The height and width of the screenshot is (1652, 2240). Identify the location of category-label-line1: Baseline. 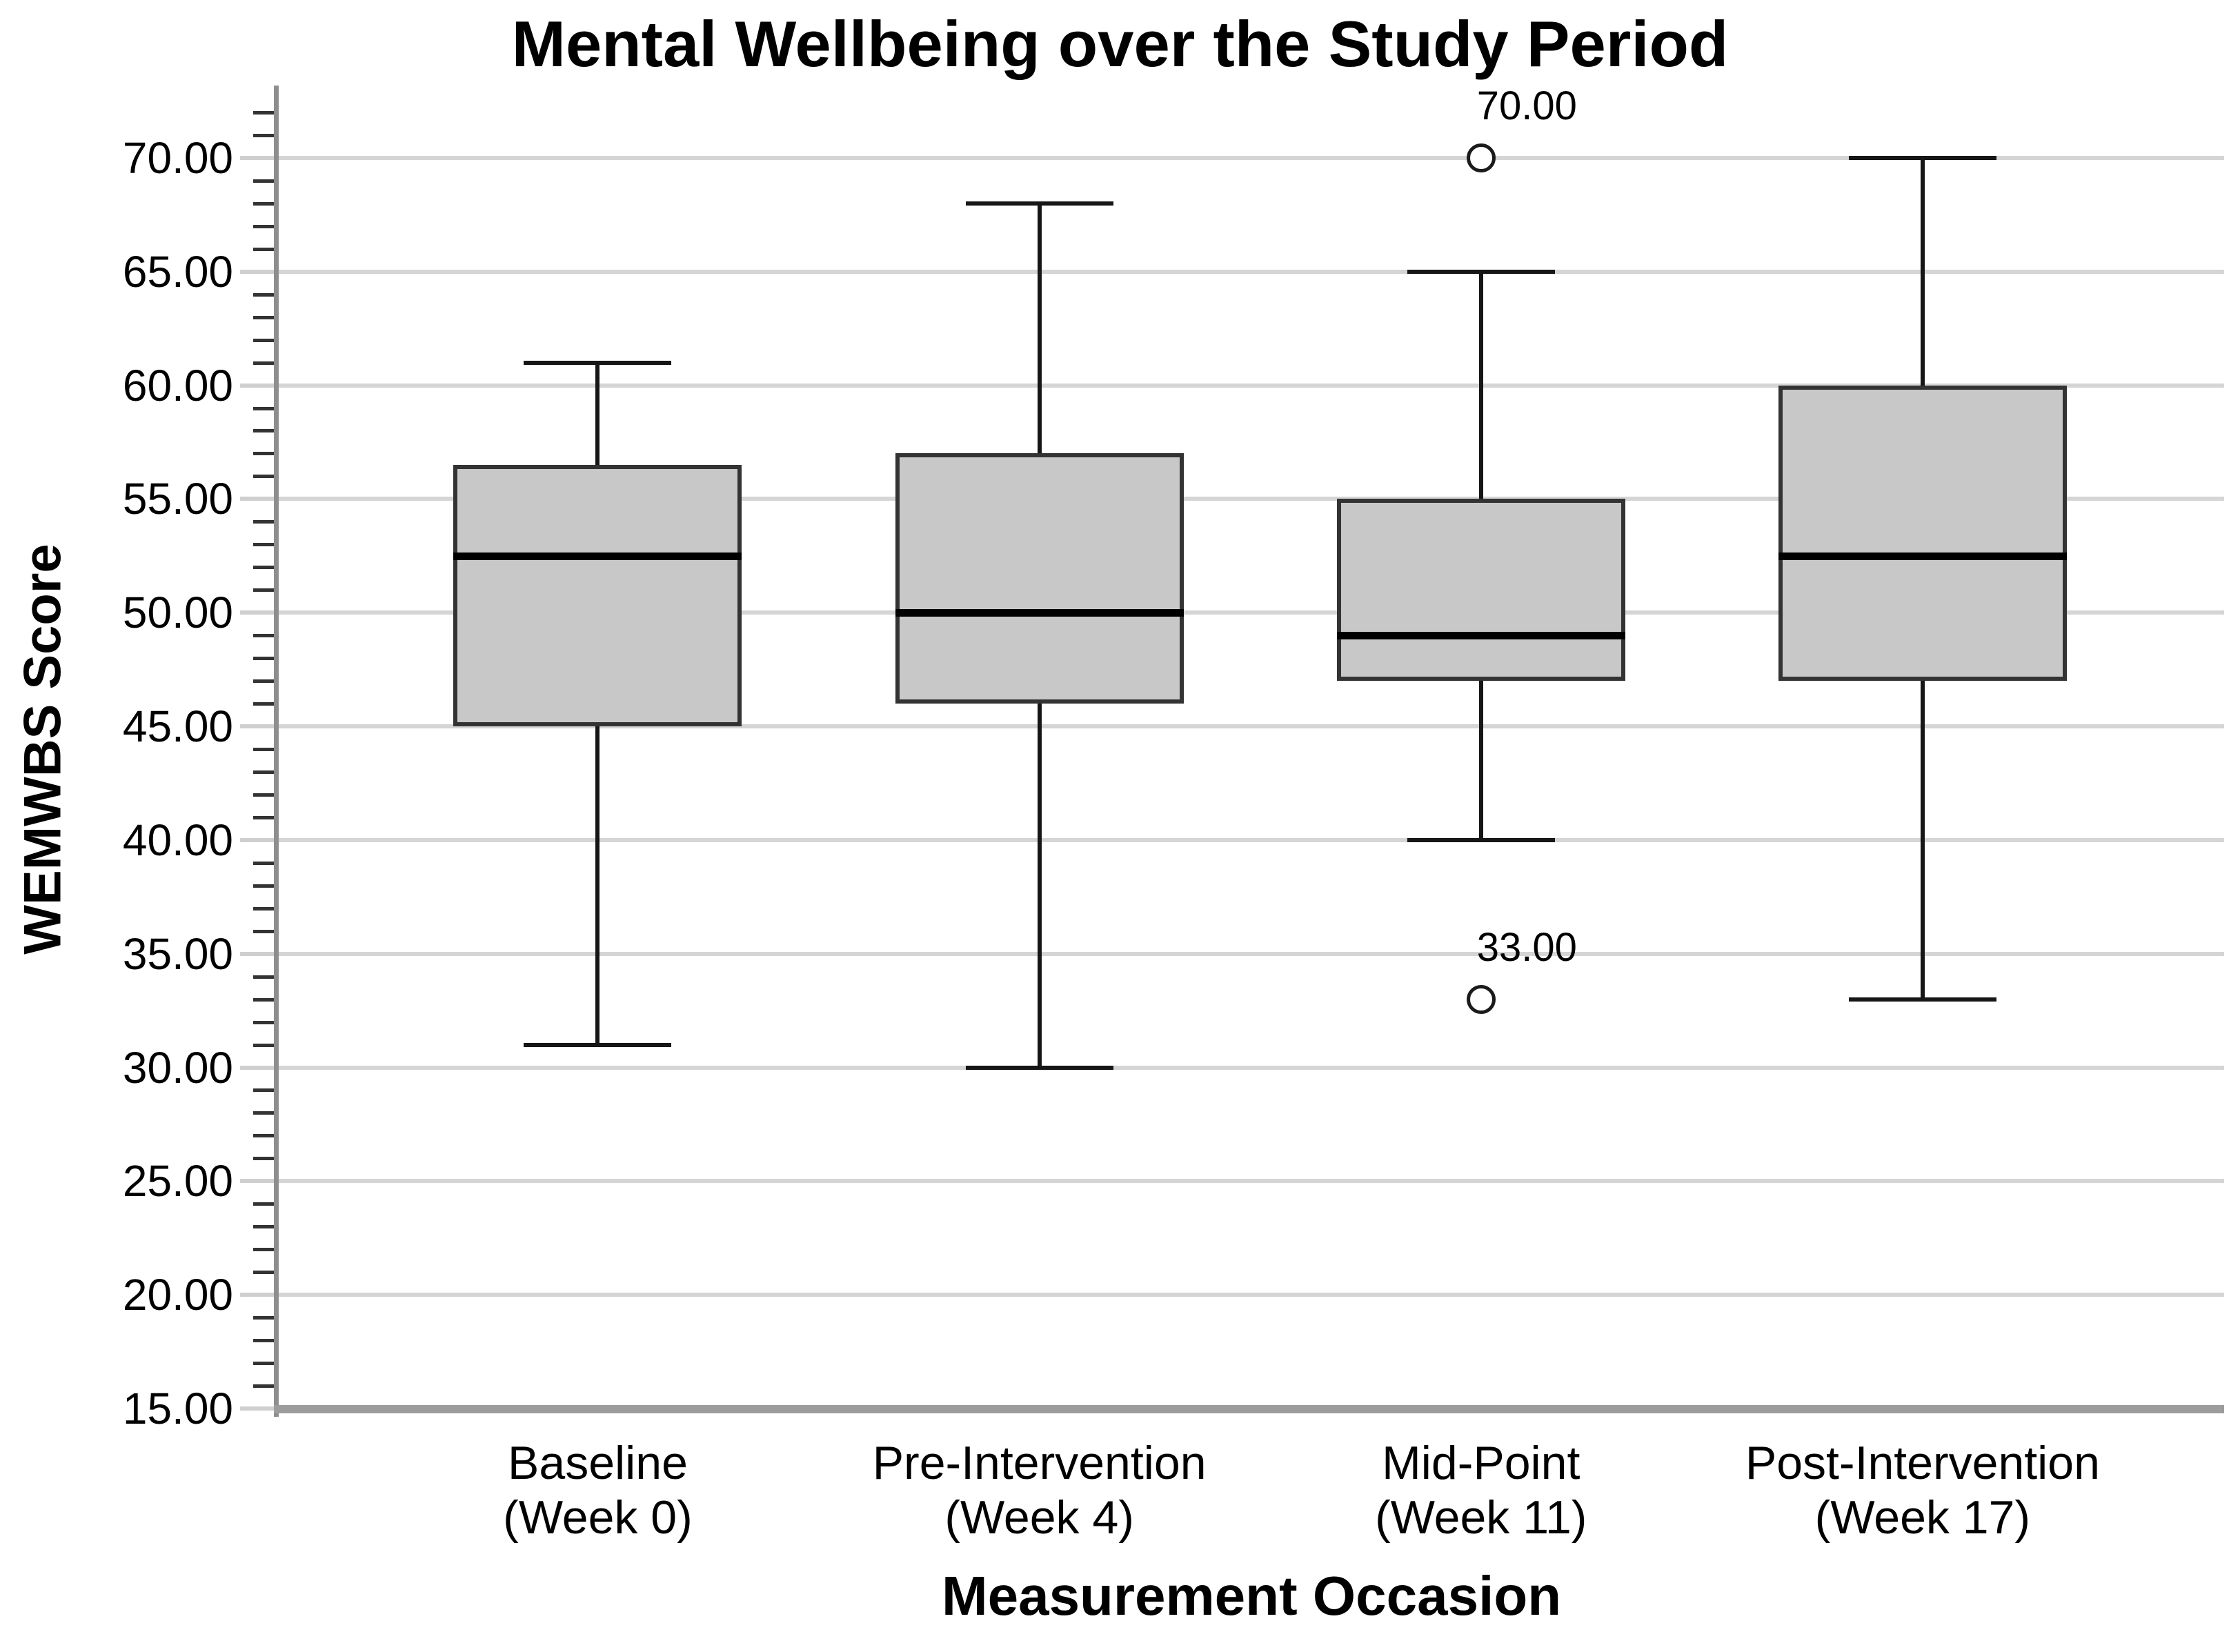
(598, 1463).